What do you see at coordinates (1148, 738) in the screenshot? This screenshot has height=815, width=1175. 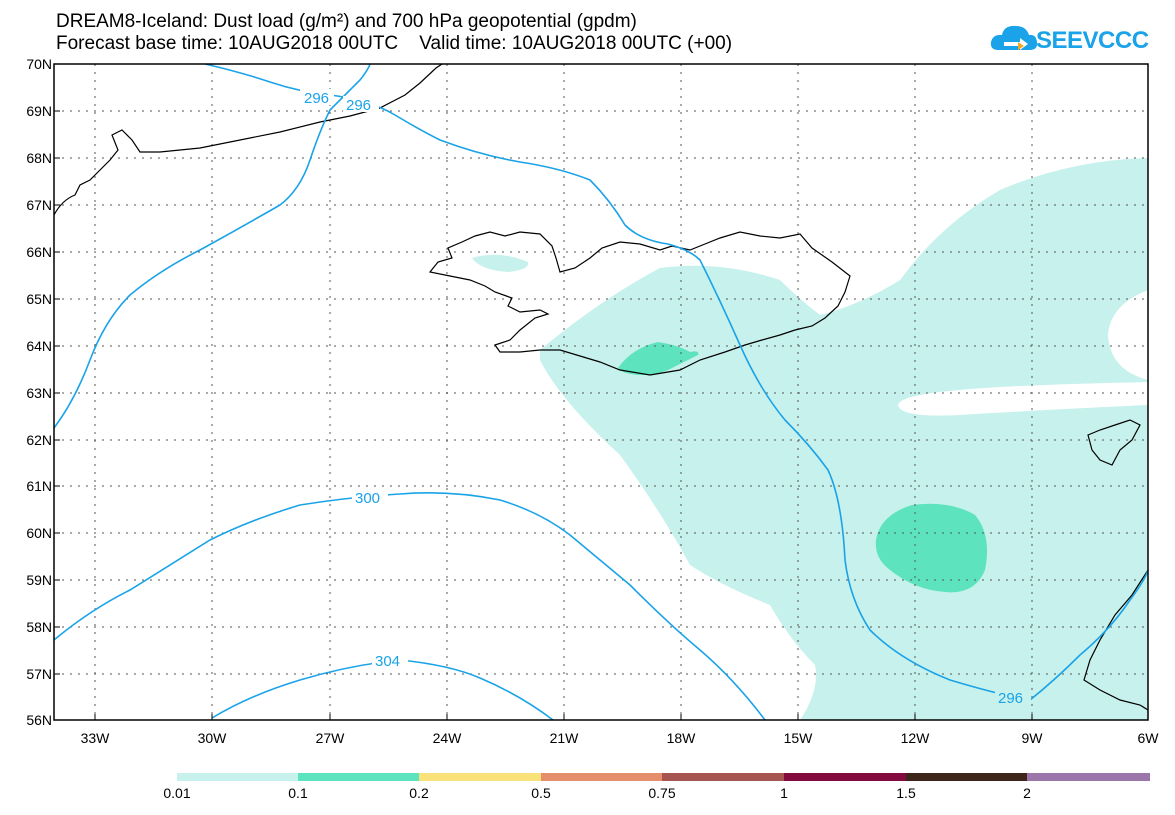 I see `lon-label: 6W` at bounding box center [1148, 738].